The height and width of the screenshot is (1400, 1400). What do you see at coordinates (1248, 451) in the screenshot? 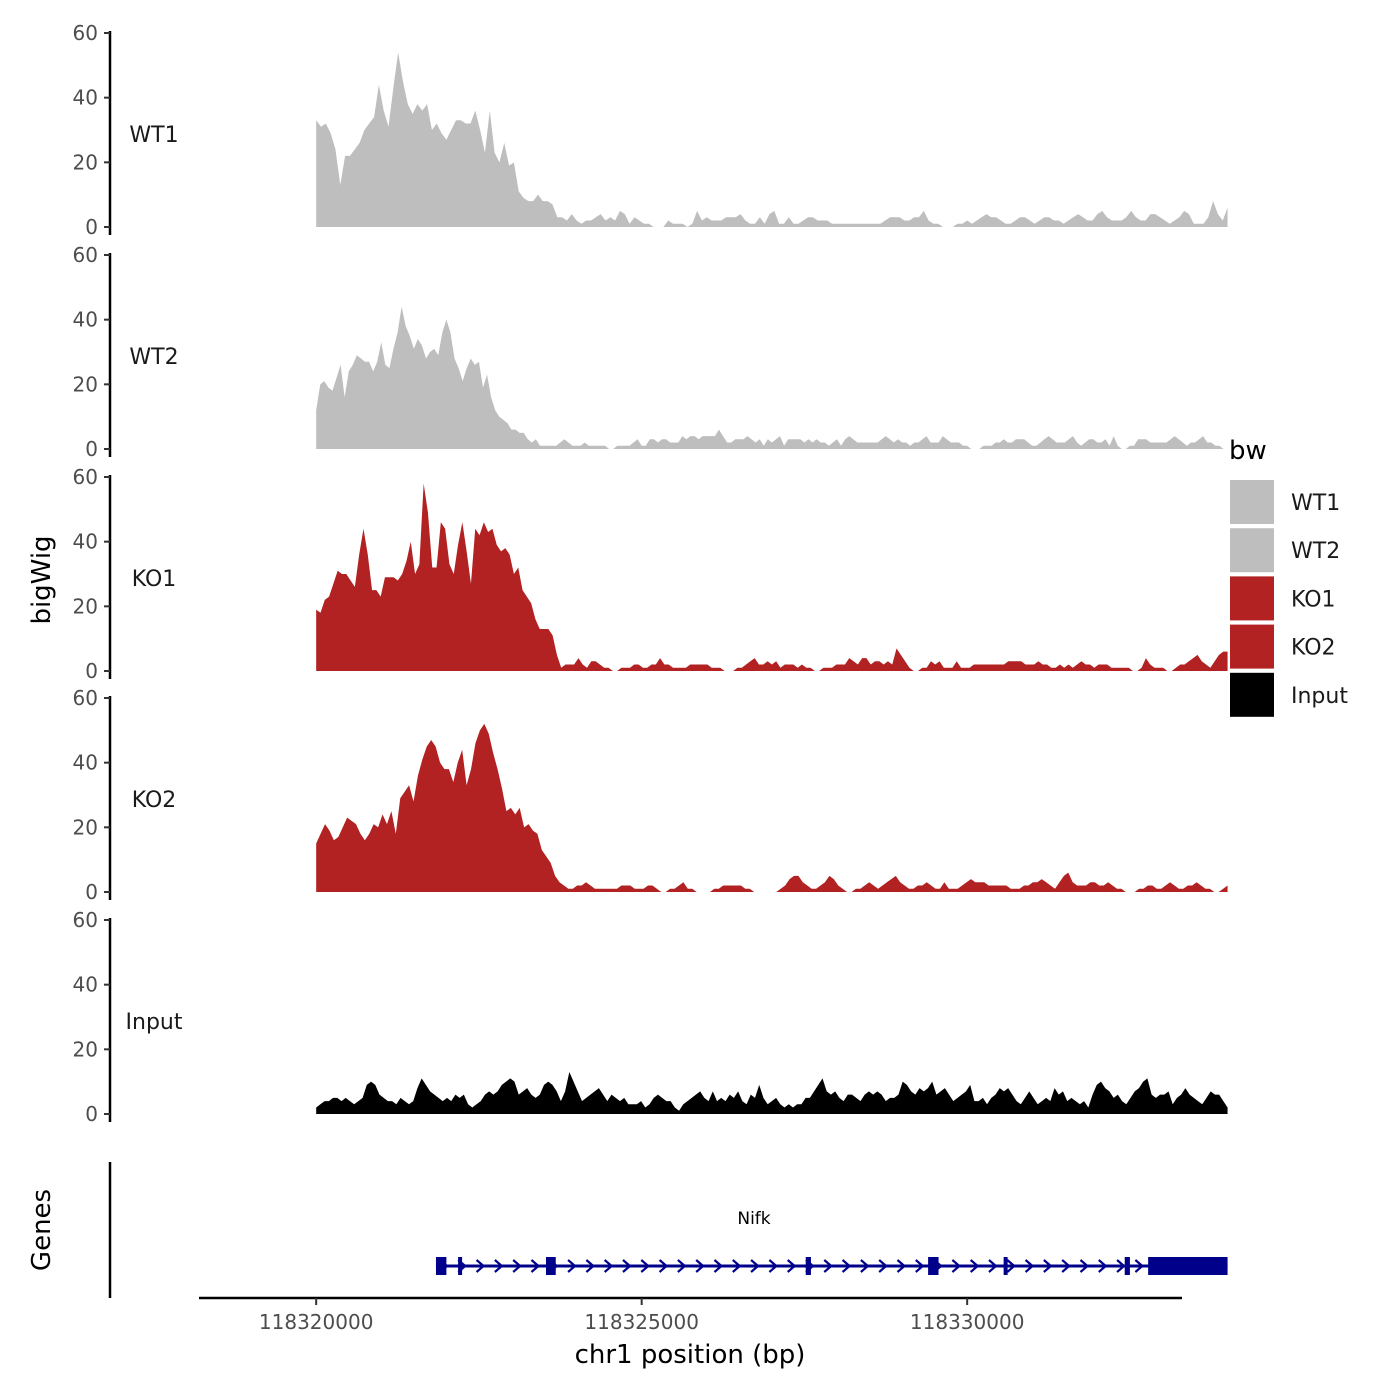
I see `legend-title: bw` at bounding box center [1248, 451].